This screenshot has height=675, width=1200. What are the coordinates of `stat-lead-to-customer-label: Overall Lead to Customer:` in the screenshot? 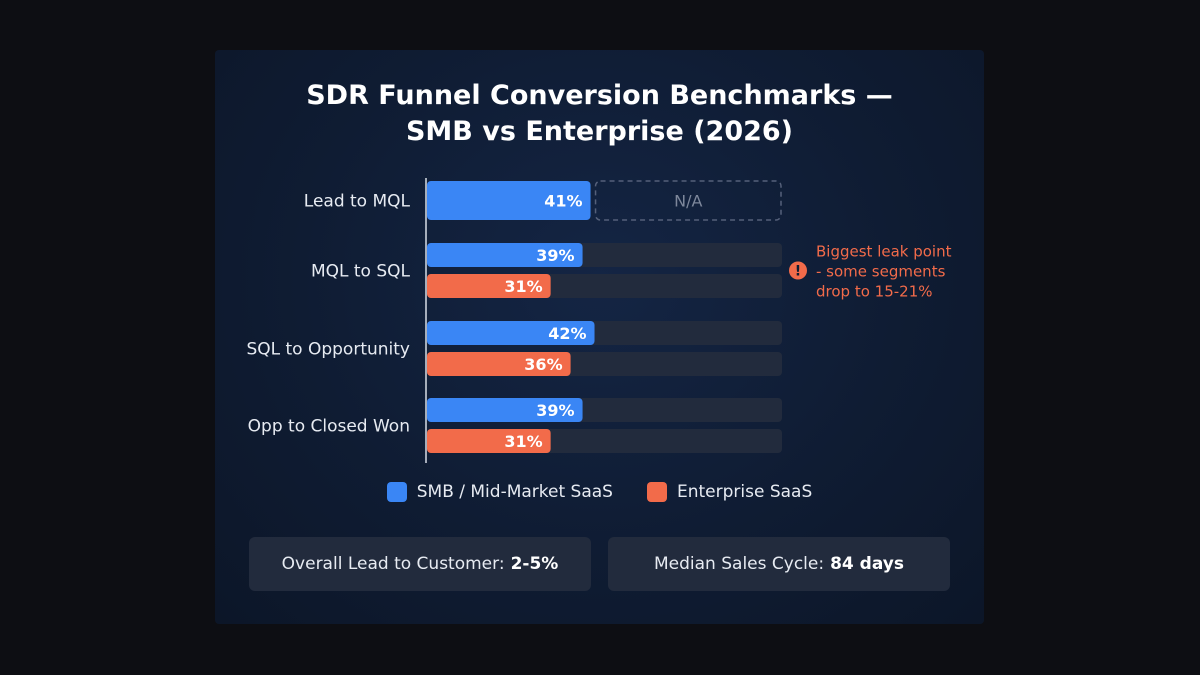 It's located at (393, 564).